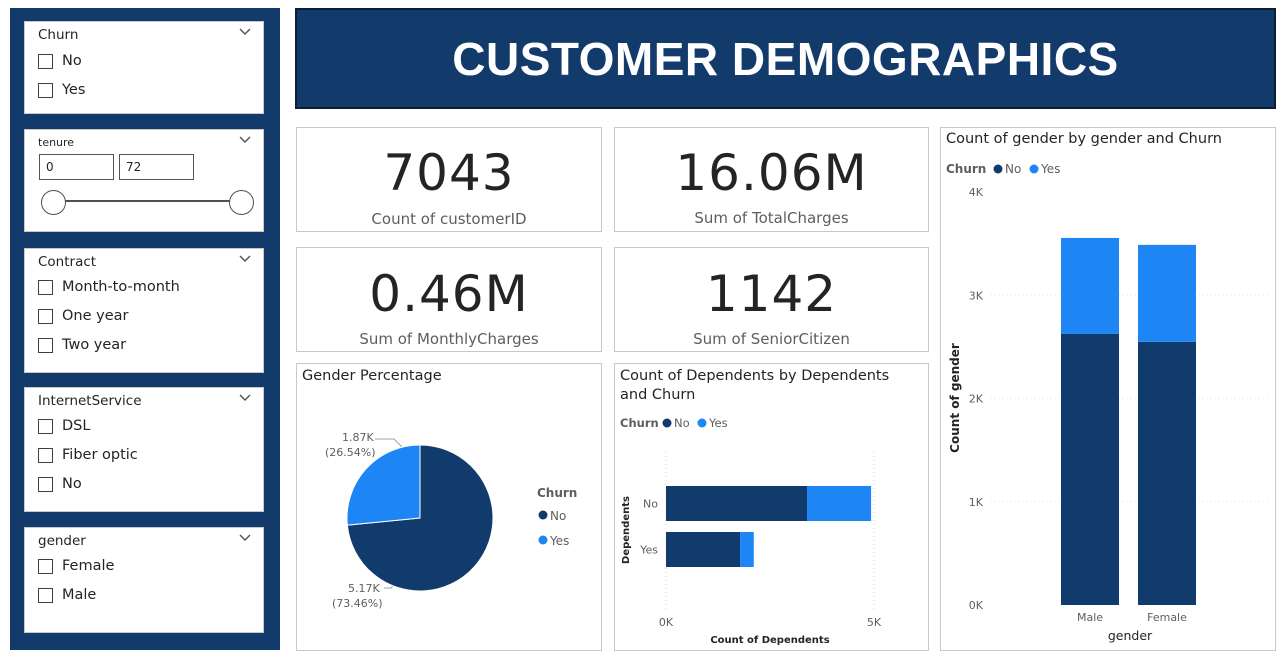 The image size is (1283, 667). I want to click on gender-option-female: Female, so click(76, 566).